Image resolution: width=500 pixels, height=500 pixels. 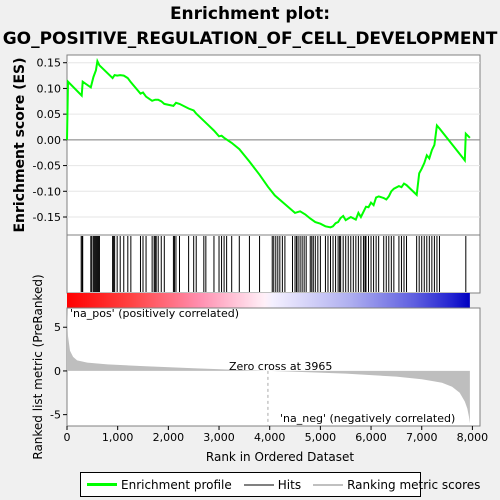 I want to click on es-y-tick-label: 0.05, so click(x=49, y=114).